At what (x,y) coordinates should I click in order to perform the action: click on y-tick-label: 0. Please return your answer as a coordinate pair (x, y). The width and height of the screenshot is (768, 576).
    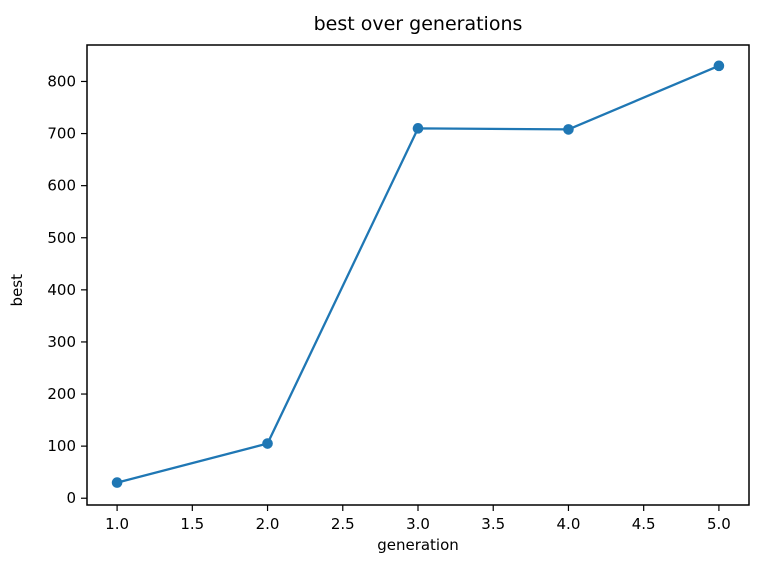
    Looking at the image, I should click on (71, 498).